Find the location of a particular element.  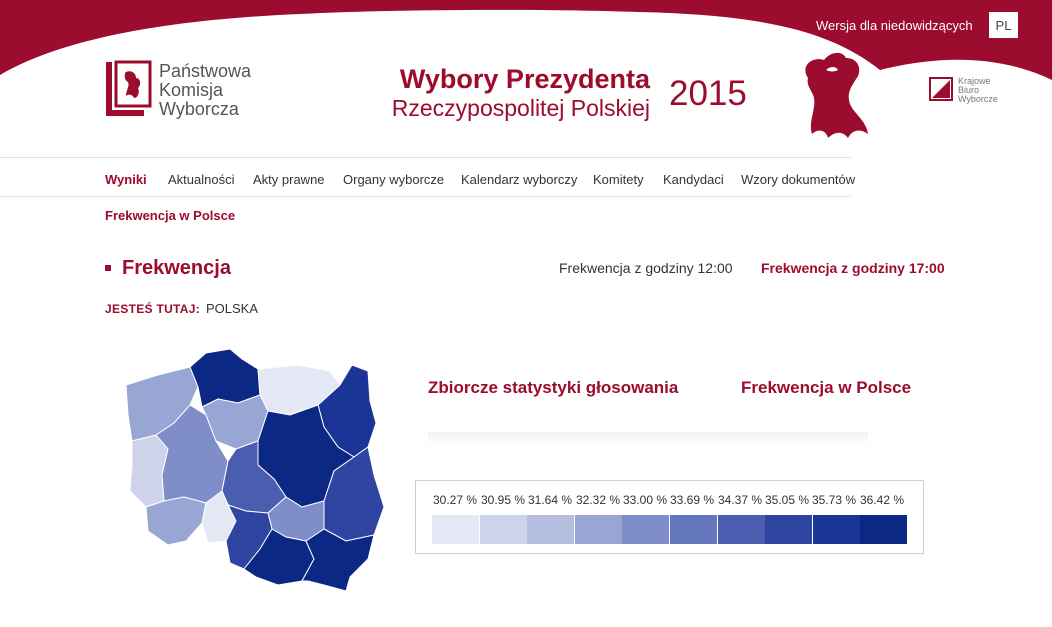

legend-label: 30.27 % is located at coordinates (455, 500).